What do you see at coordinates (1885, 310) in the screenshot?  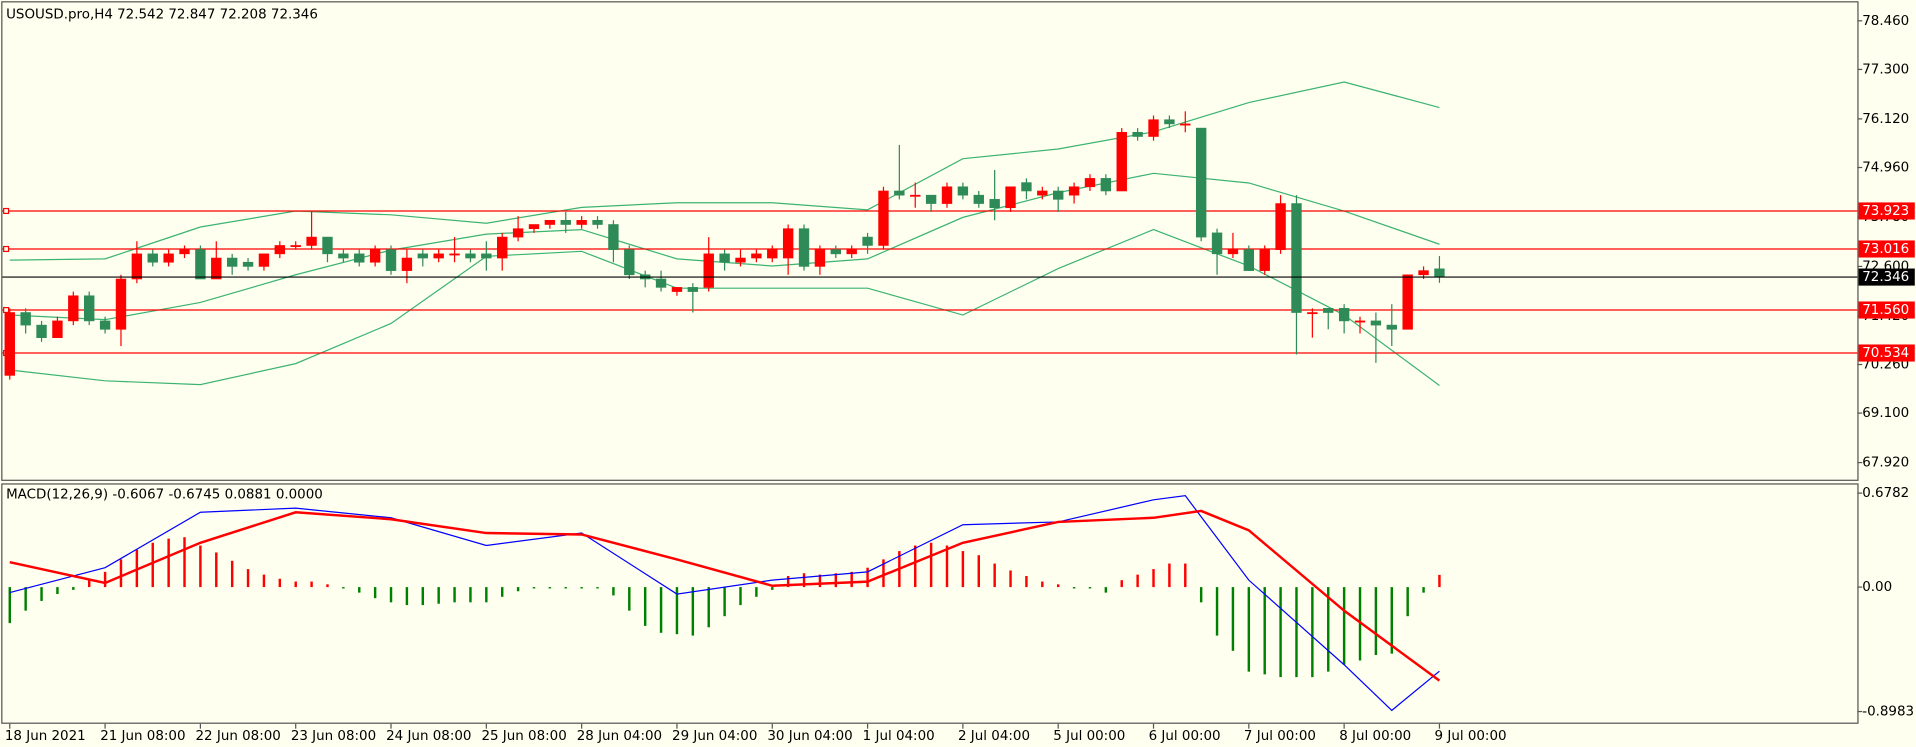 I see `level-label: 71.560` at bounding box center [1885, 310].